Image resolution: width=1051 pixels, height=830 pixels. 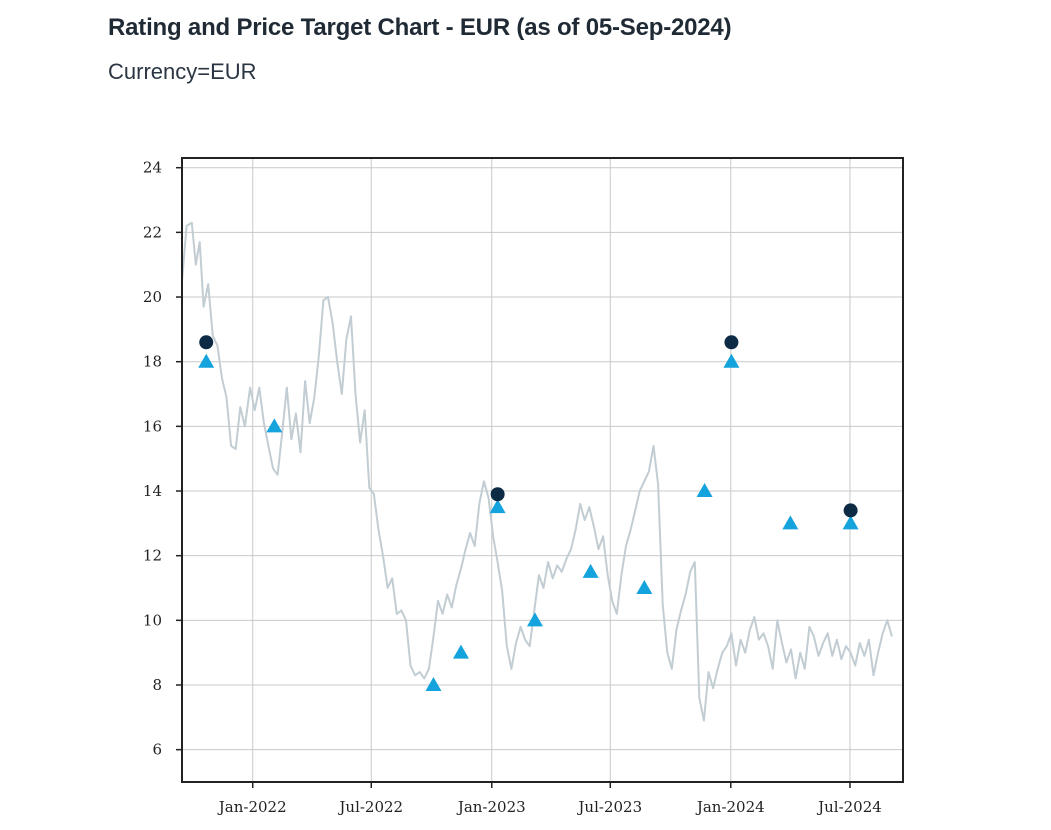 What do you see at coordinates (152, 620) in the screenshot?
I see `y-tick-label-10: 10` at bounding box center [152, 620].